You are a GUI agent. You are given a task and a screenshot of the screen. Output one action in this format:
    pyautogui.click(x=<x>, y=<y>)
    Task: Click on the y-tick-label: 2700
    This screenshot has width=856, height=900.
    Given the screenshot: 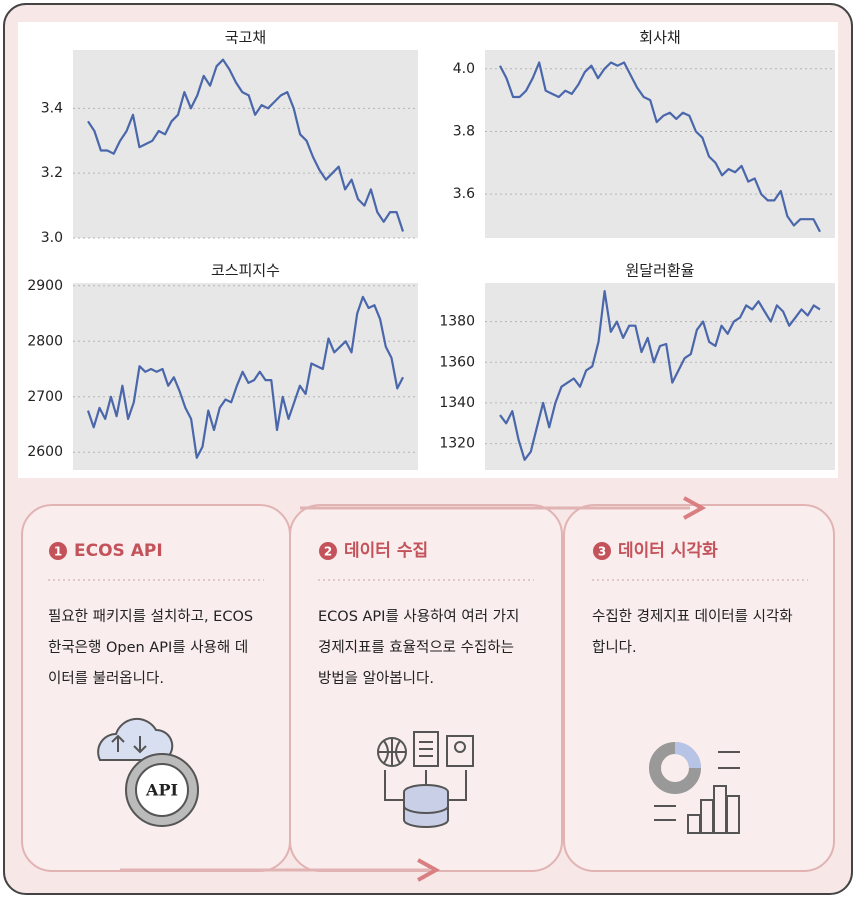 What is the action you would take?
    pyautogui.click(x=45, y=397)
    